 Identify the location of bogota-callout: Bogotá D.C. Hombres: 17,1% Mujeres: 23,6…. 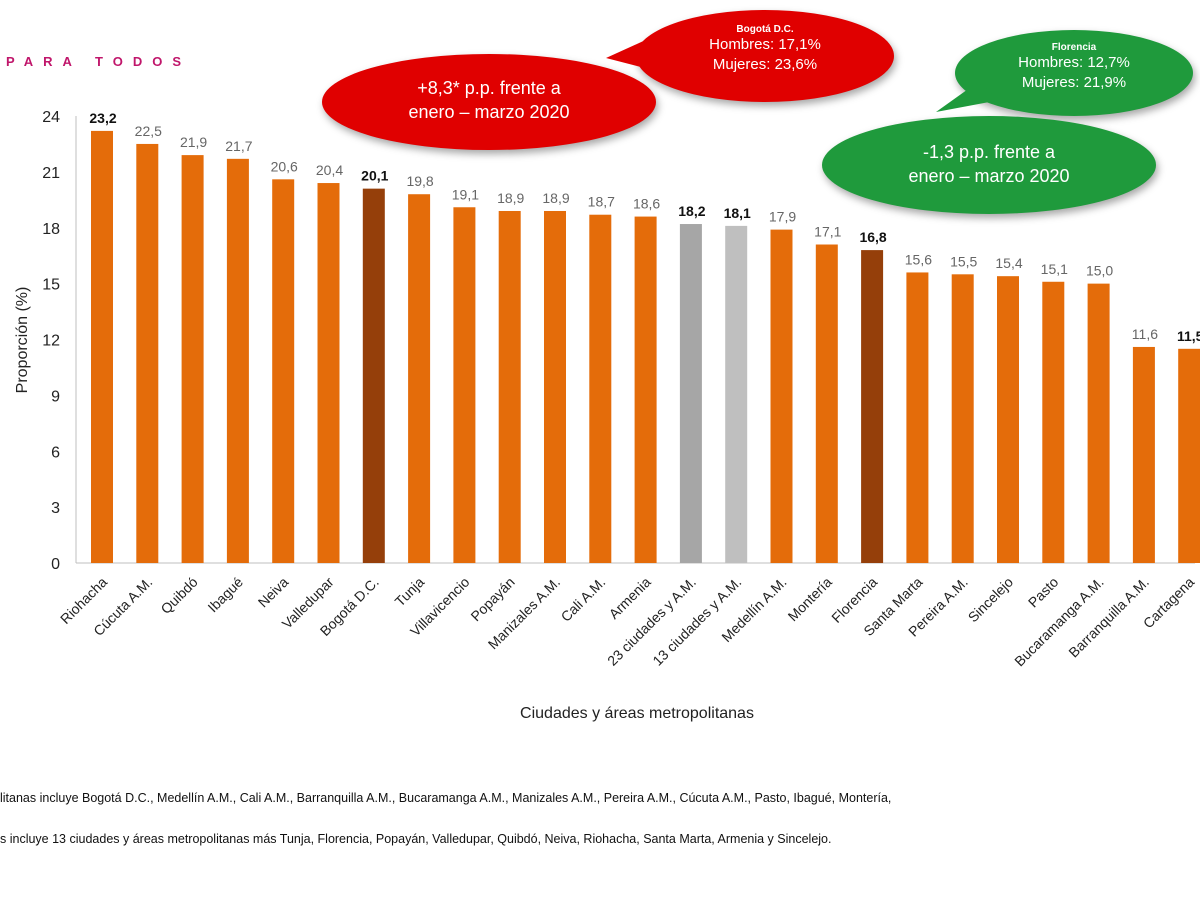
(765, 56).